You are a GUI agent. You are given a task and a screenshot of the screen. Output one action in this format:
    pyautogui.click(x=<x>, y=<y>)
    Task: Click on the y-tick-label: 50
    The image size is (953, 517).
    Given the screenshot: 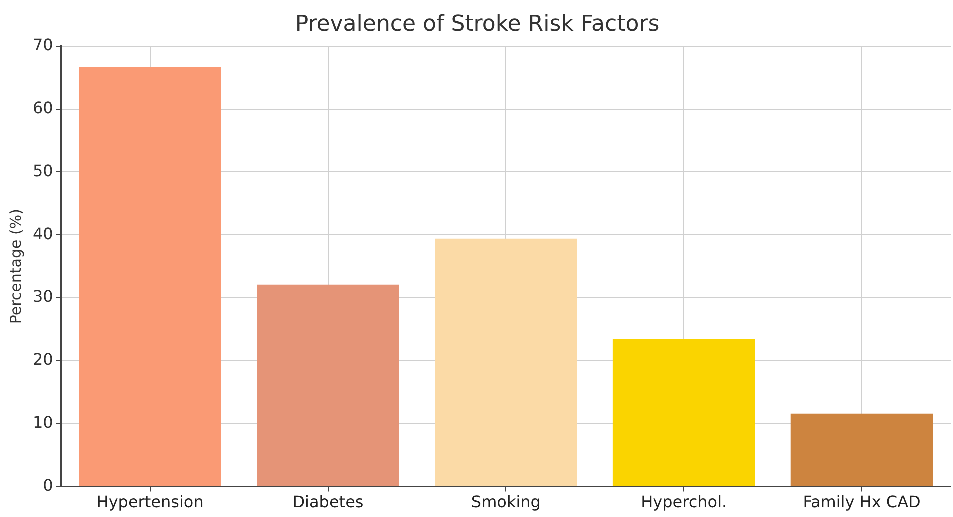 What is the action you would take?
    pyautogui.click(x=43, y=170)
    